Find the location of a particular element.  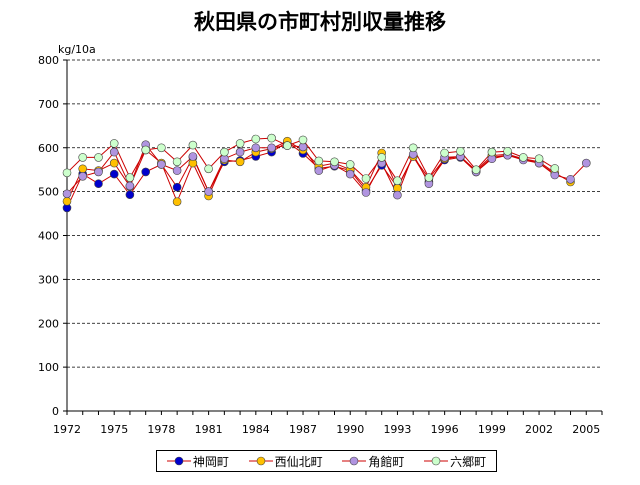

legend-item: 六郷町 is located at coordinates (455, 461).